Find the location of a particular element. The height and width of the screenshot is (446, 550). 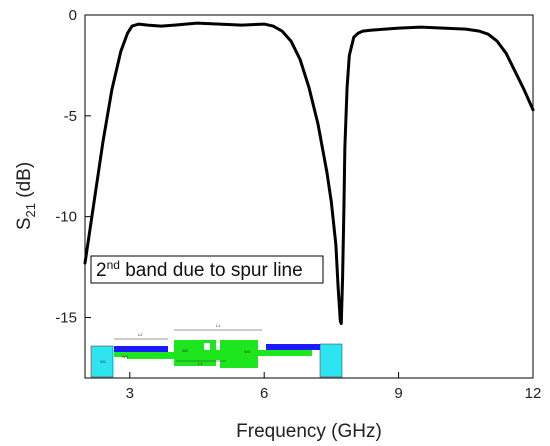

inset-label-w1: W1 is located at coordinates (103, 361).